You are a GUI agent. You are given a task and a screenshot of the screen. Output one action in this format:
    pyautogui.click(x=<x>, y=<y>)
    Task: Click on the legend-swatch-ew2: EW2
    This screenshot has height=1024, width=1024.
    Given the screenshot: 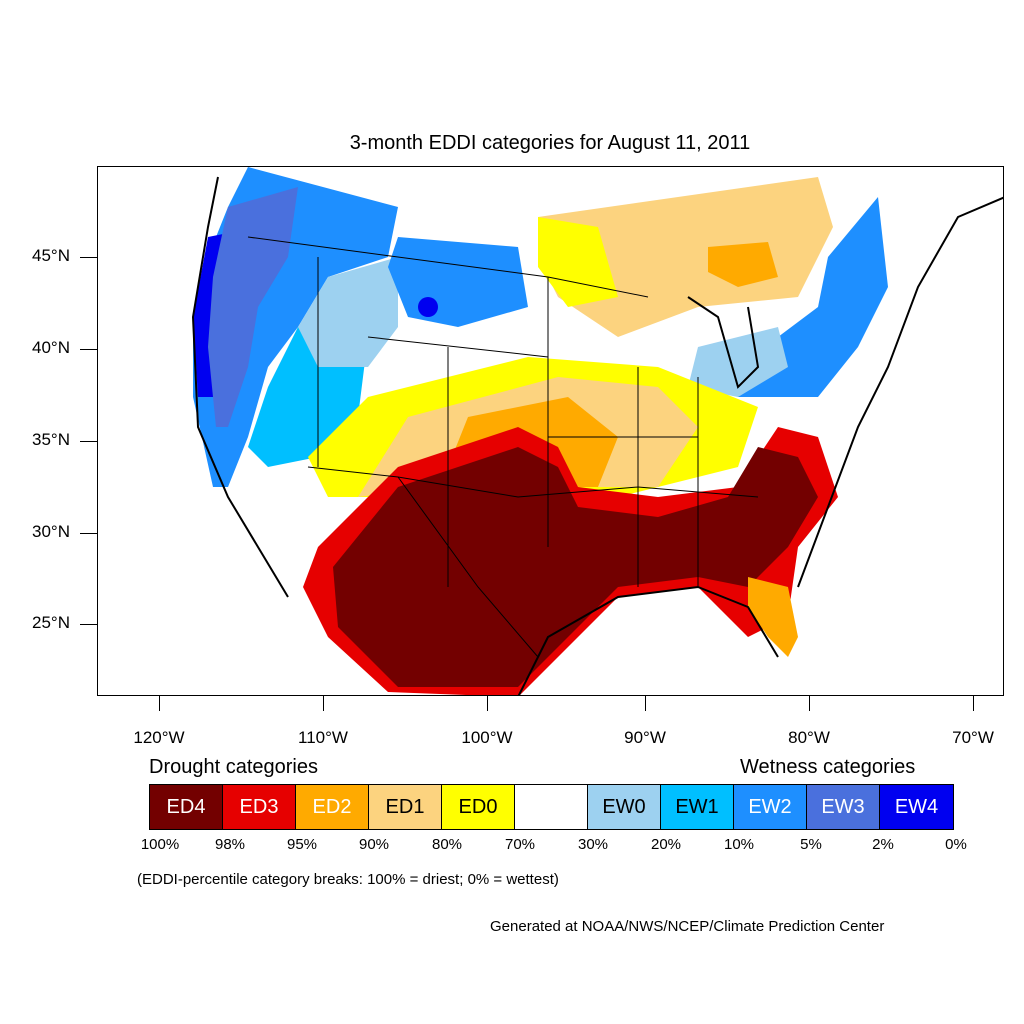 What is the action you would take?
    pyautogui.click(x=770, y=807)
    